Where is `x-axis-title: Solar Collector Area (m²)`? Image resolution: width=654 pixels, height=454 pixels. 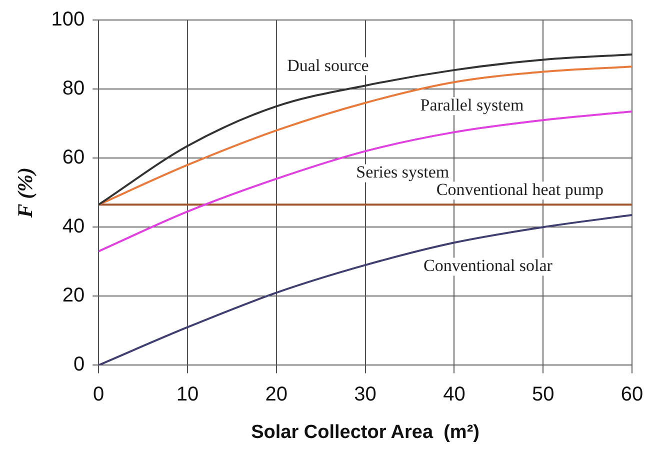
x-axis-title: Solar Collector Area (m²) is located at coordinates (365, 432).